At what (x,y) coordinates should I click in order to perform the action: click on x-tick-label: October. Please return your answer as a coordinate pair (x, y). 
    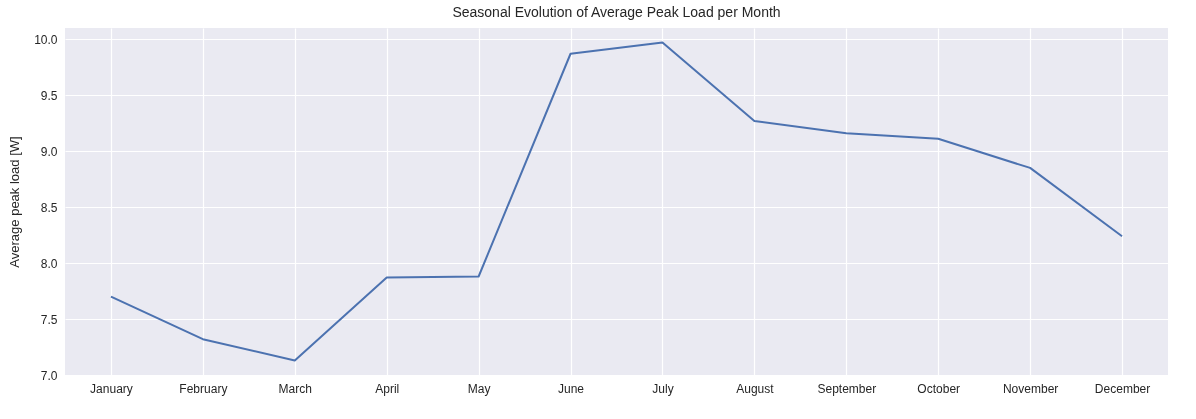
    Looking at the image, I should click on (939, 388).